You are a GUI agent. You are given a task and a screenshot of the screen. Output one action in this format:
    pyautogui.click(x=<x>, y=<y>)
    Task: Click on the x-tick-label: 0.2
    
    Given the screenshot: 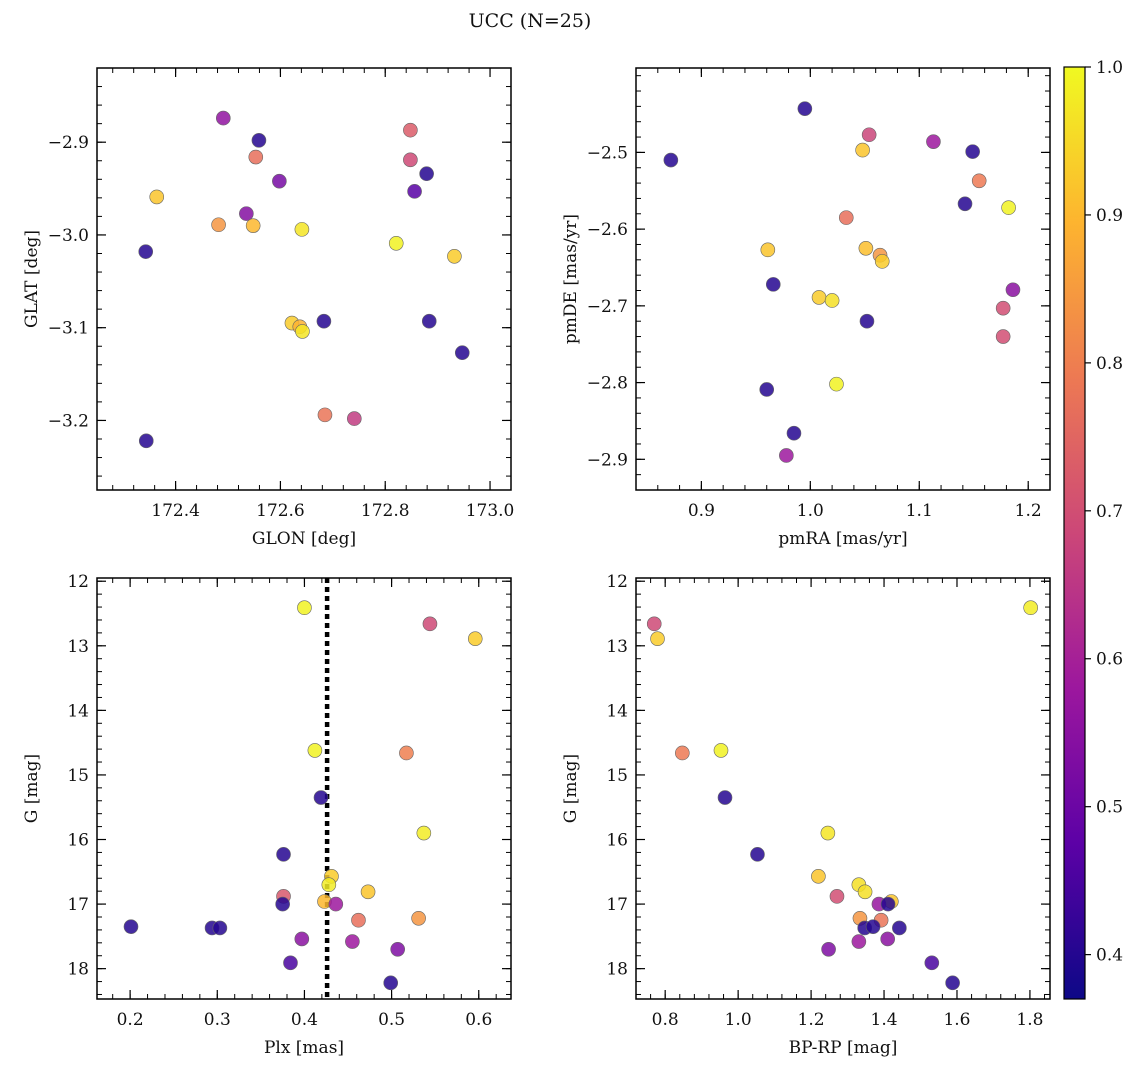 What is the action you would take?
    pyautogui.click(x=130, y=1020)
    